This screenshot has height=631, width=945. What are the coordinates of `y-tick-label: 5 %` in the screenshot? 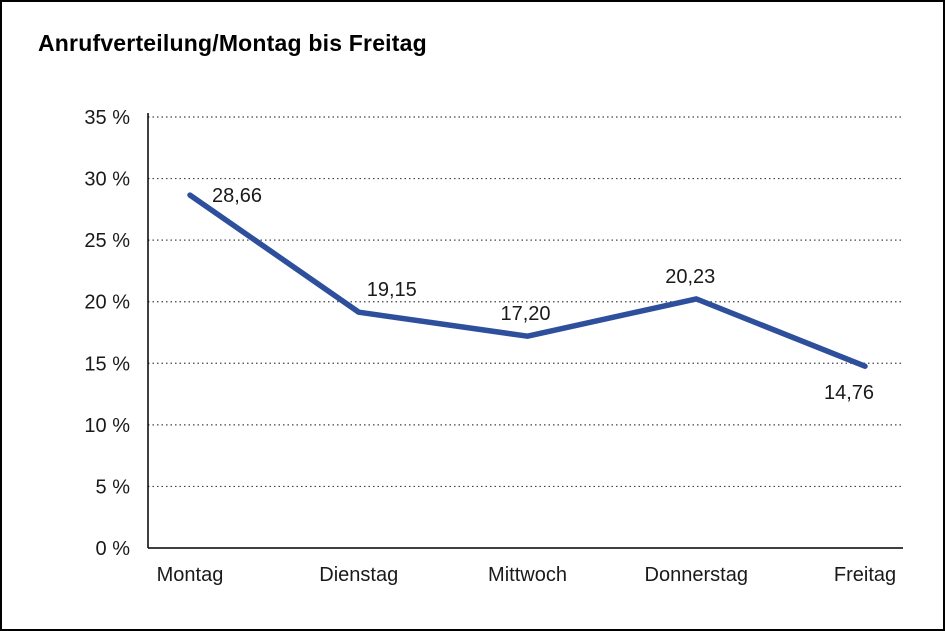 It's located at (113, 487).